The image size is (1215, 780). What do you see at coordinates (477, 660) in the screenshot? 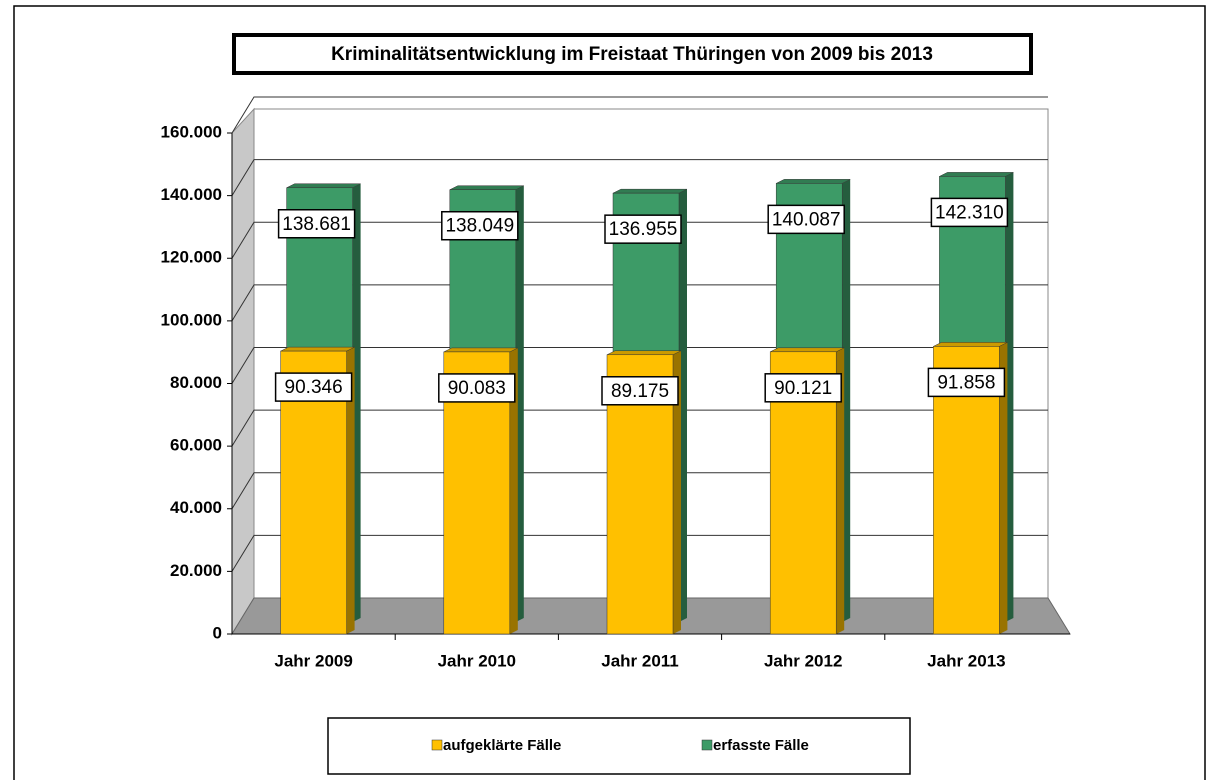
I see `x-tick-label: Jahr 2010` at bounding box center [477, 660].